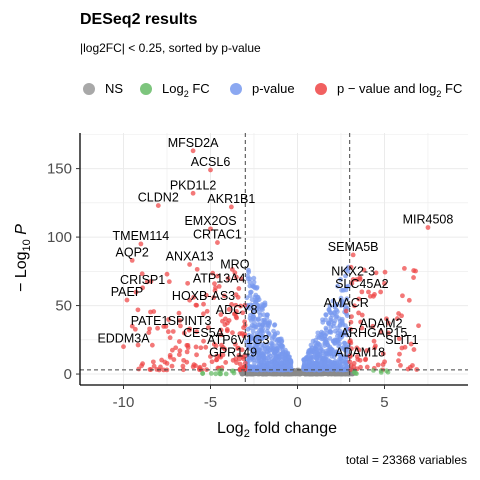 The height and width of the screenshot is (480, 480). What do you see at coordinates (114, 88) in the screenshot?
I see `legend-label-0: NS` at bounding box center [114, 88].